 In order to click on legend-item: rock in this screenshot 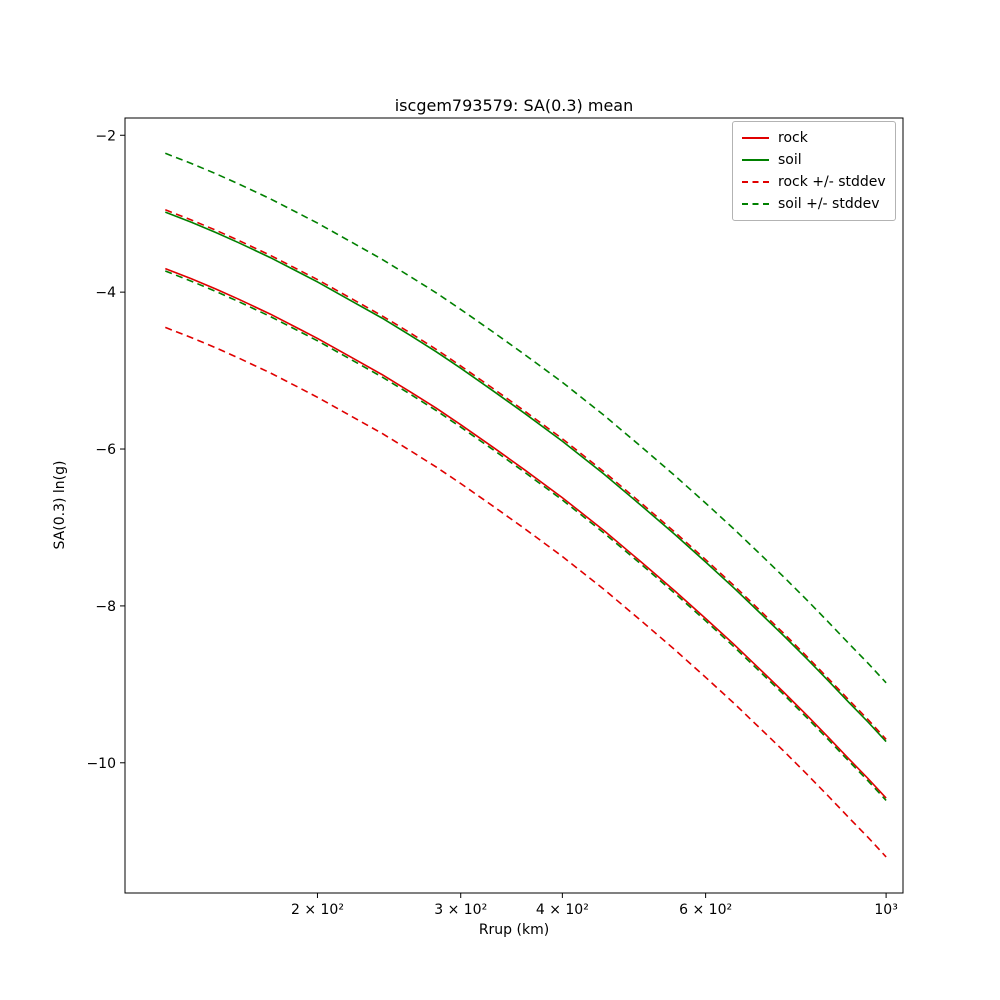, I will do `click(814, 138)`.